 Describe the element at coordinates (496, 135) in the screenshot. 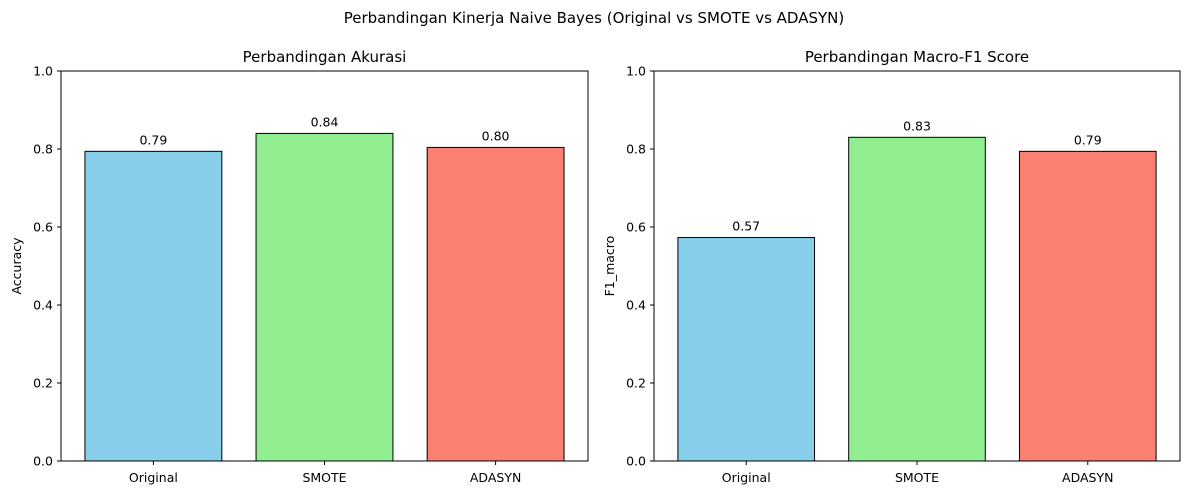

I see `accuracy-value-label-adasyn: 0.80` at that location.